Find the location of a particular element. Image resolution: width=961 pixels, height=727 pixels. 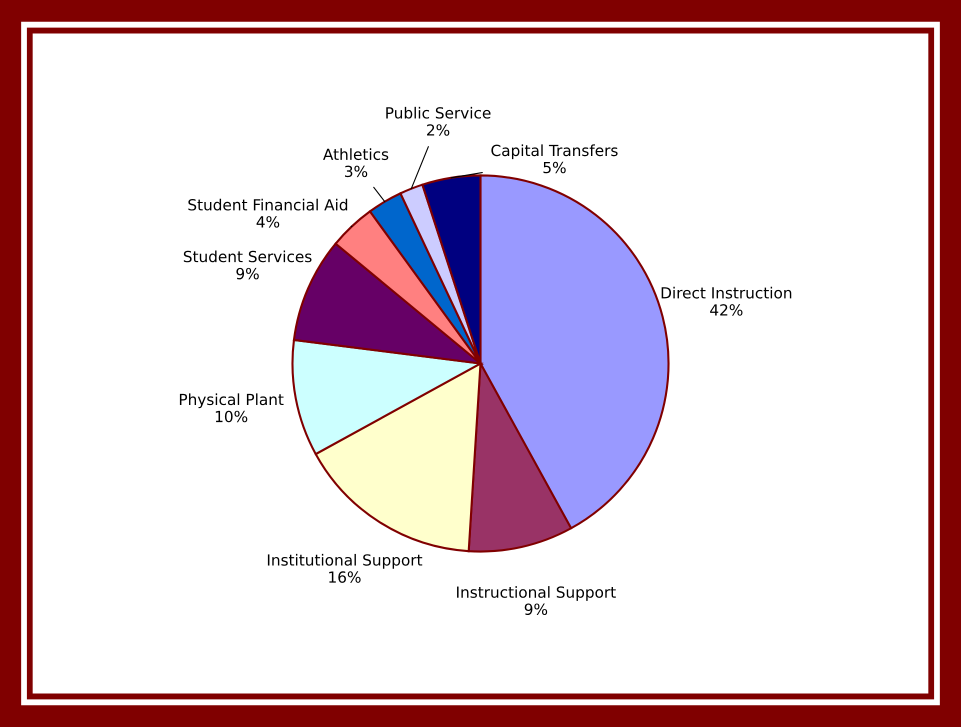

data-label: 42% is located at coordinates (726, 310).